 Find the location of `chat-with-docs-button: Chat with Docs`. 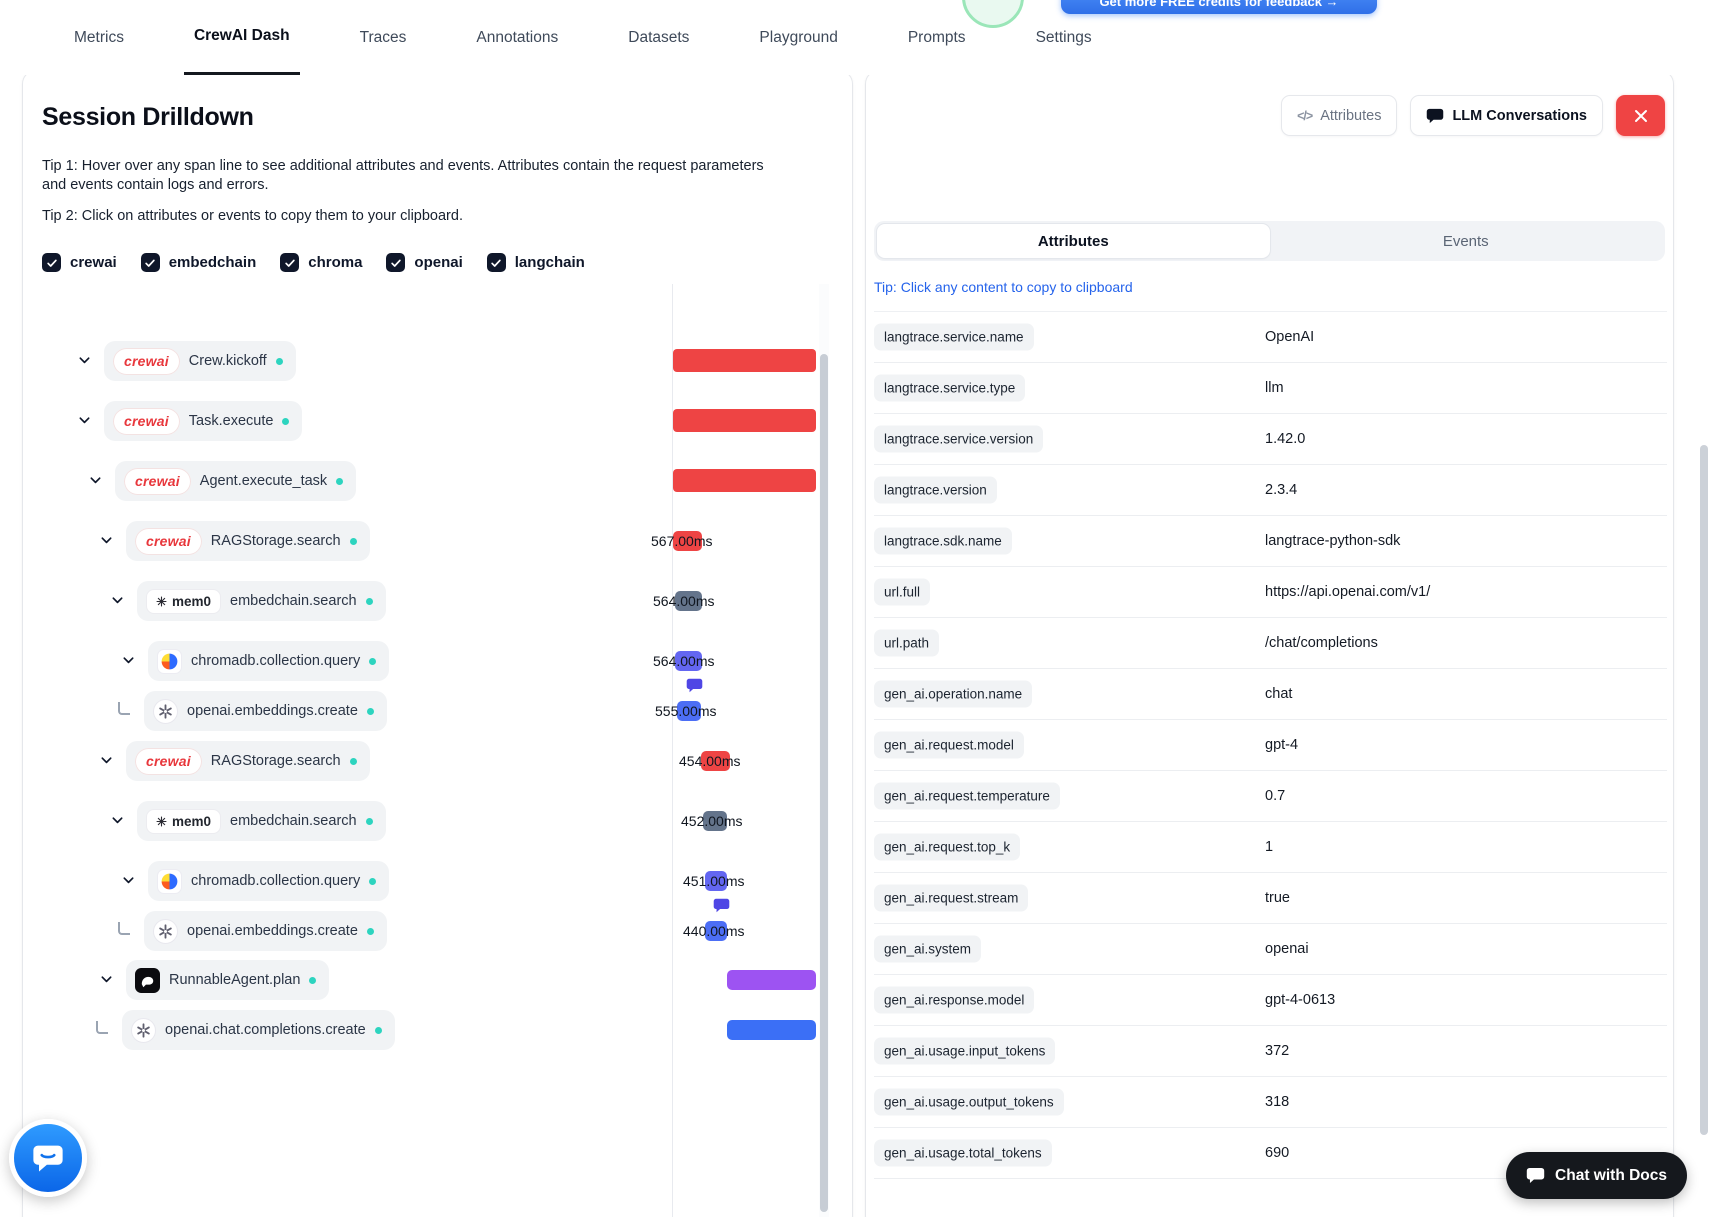

chat-with-docs-button: Chat with Docs is located at coordinates (1596, 1175).